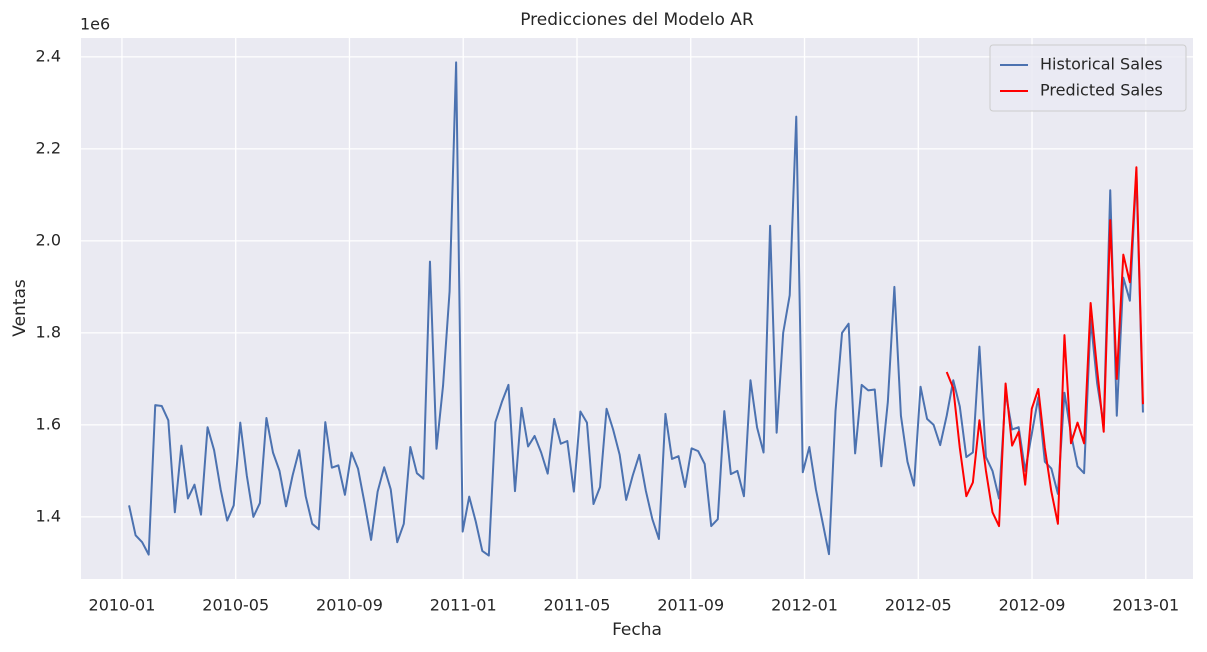 The image size is (1207, 652). What do you see at coordinates (1044, 347) in the screenshot?
I see `series-line` at bounding box center [1044, 347].